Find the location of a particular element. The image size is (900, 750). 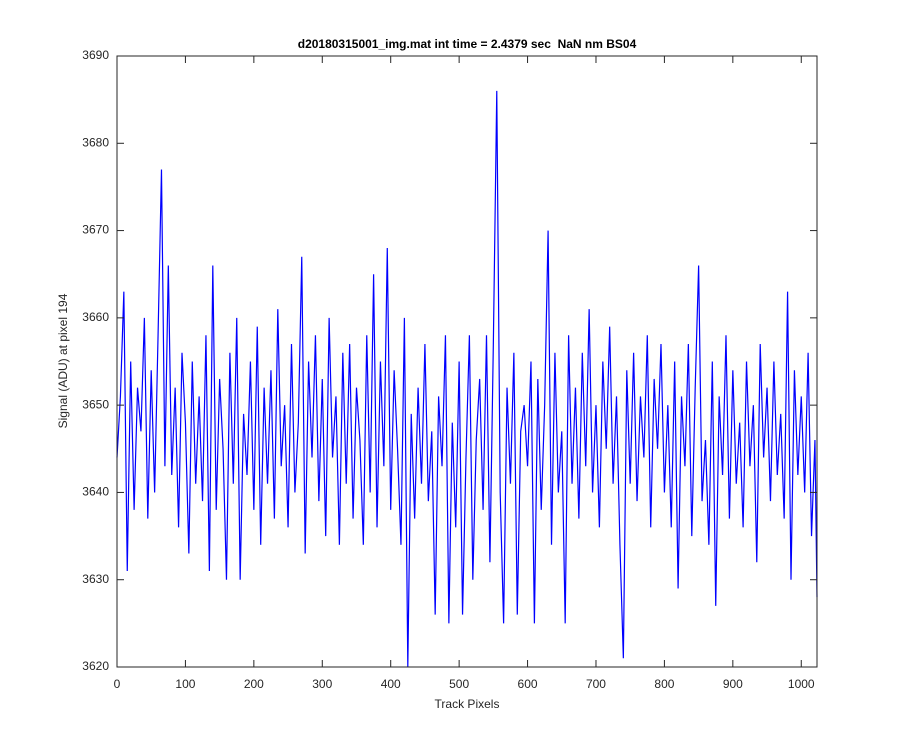

x-tick-label: 600 is located at coordinates (528, 684).